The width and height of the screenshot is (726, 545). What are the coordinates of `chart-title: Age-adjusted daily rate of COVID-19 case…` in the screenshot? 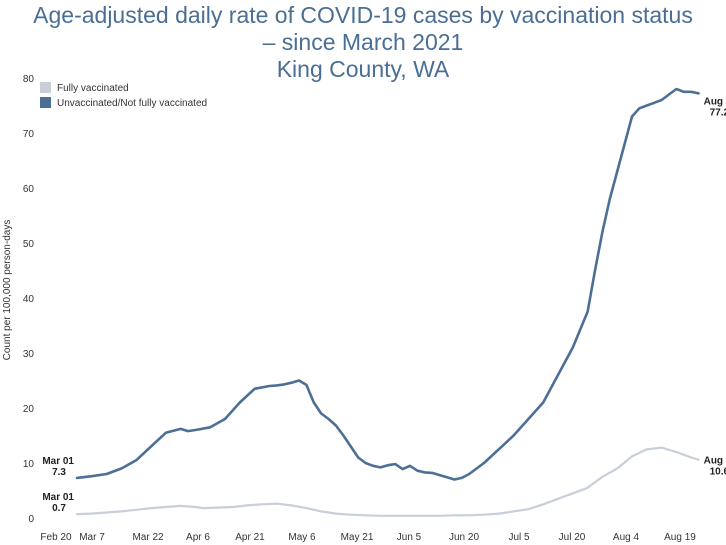 It's located at (363, 42).